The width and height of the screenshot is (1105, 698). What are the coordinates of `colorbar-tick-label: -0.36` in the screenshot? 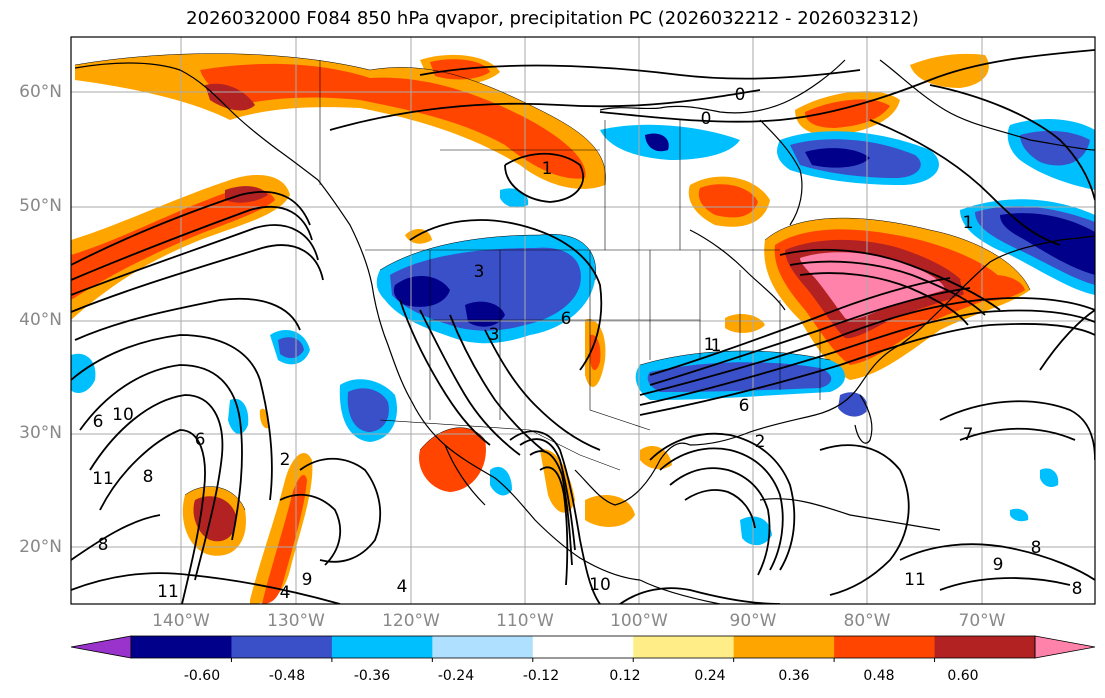 It's located at (372, 676).